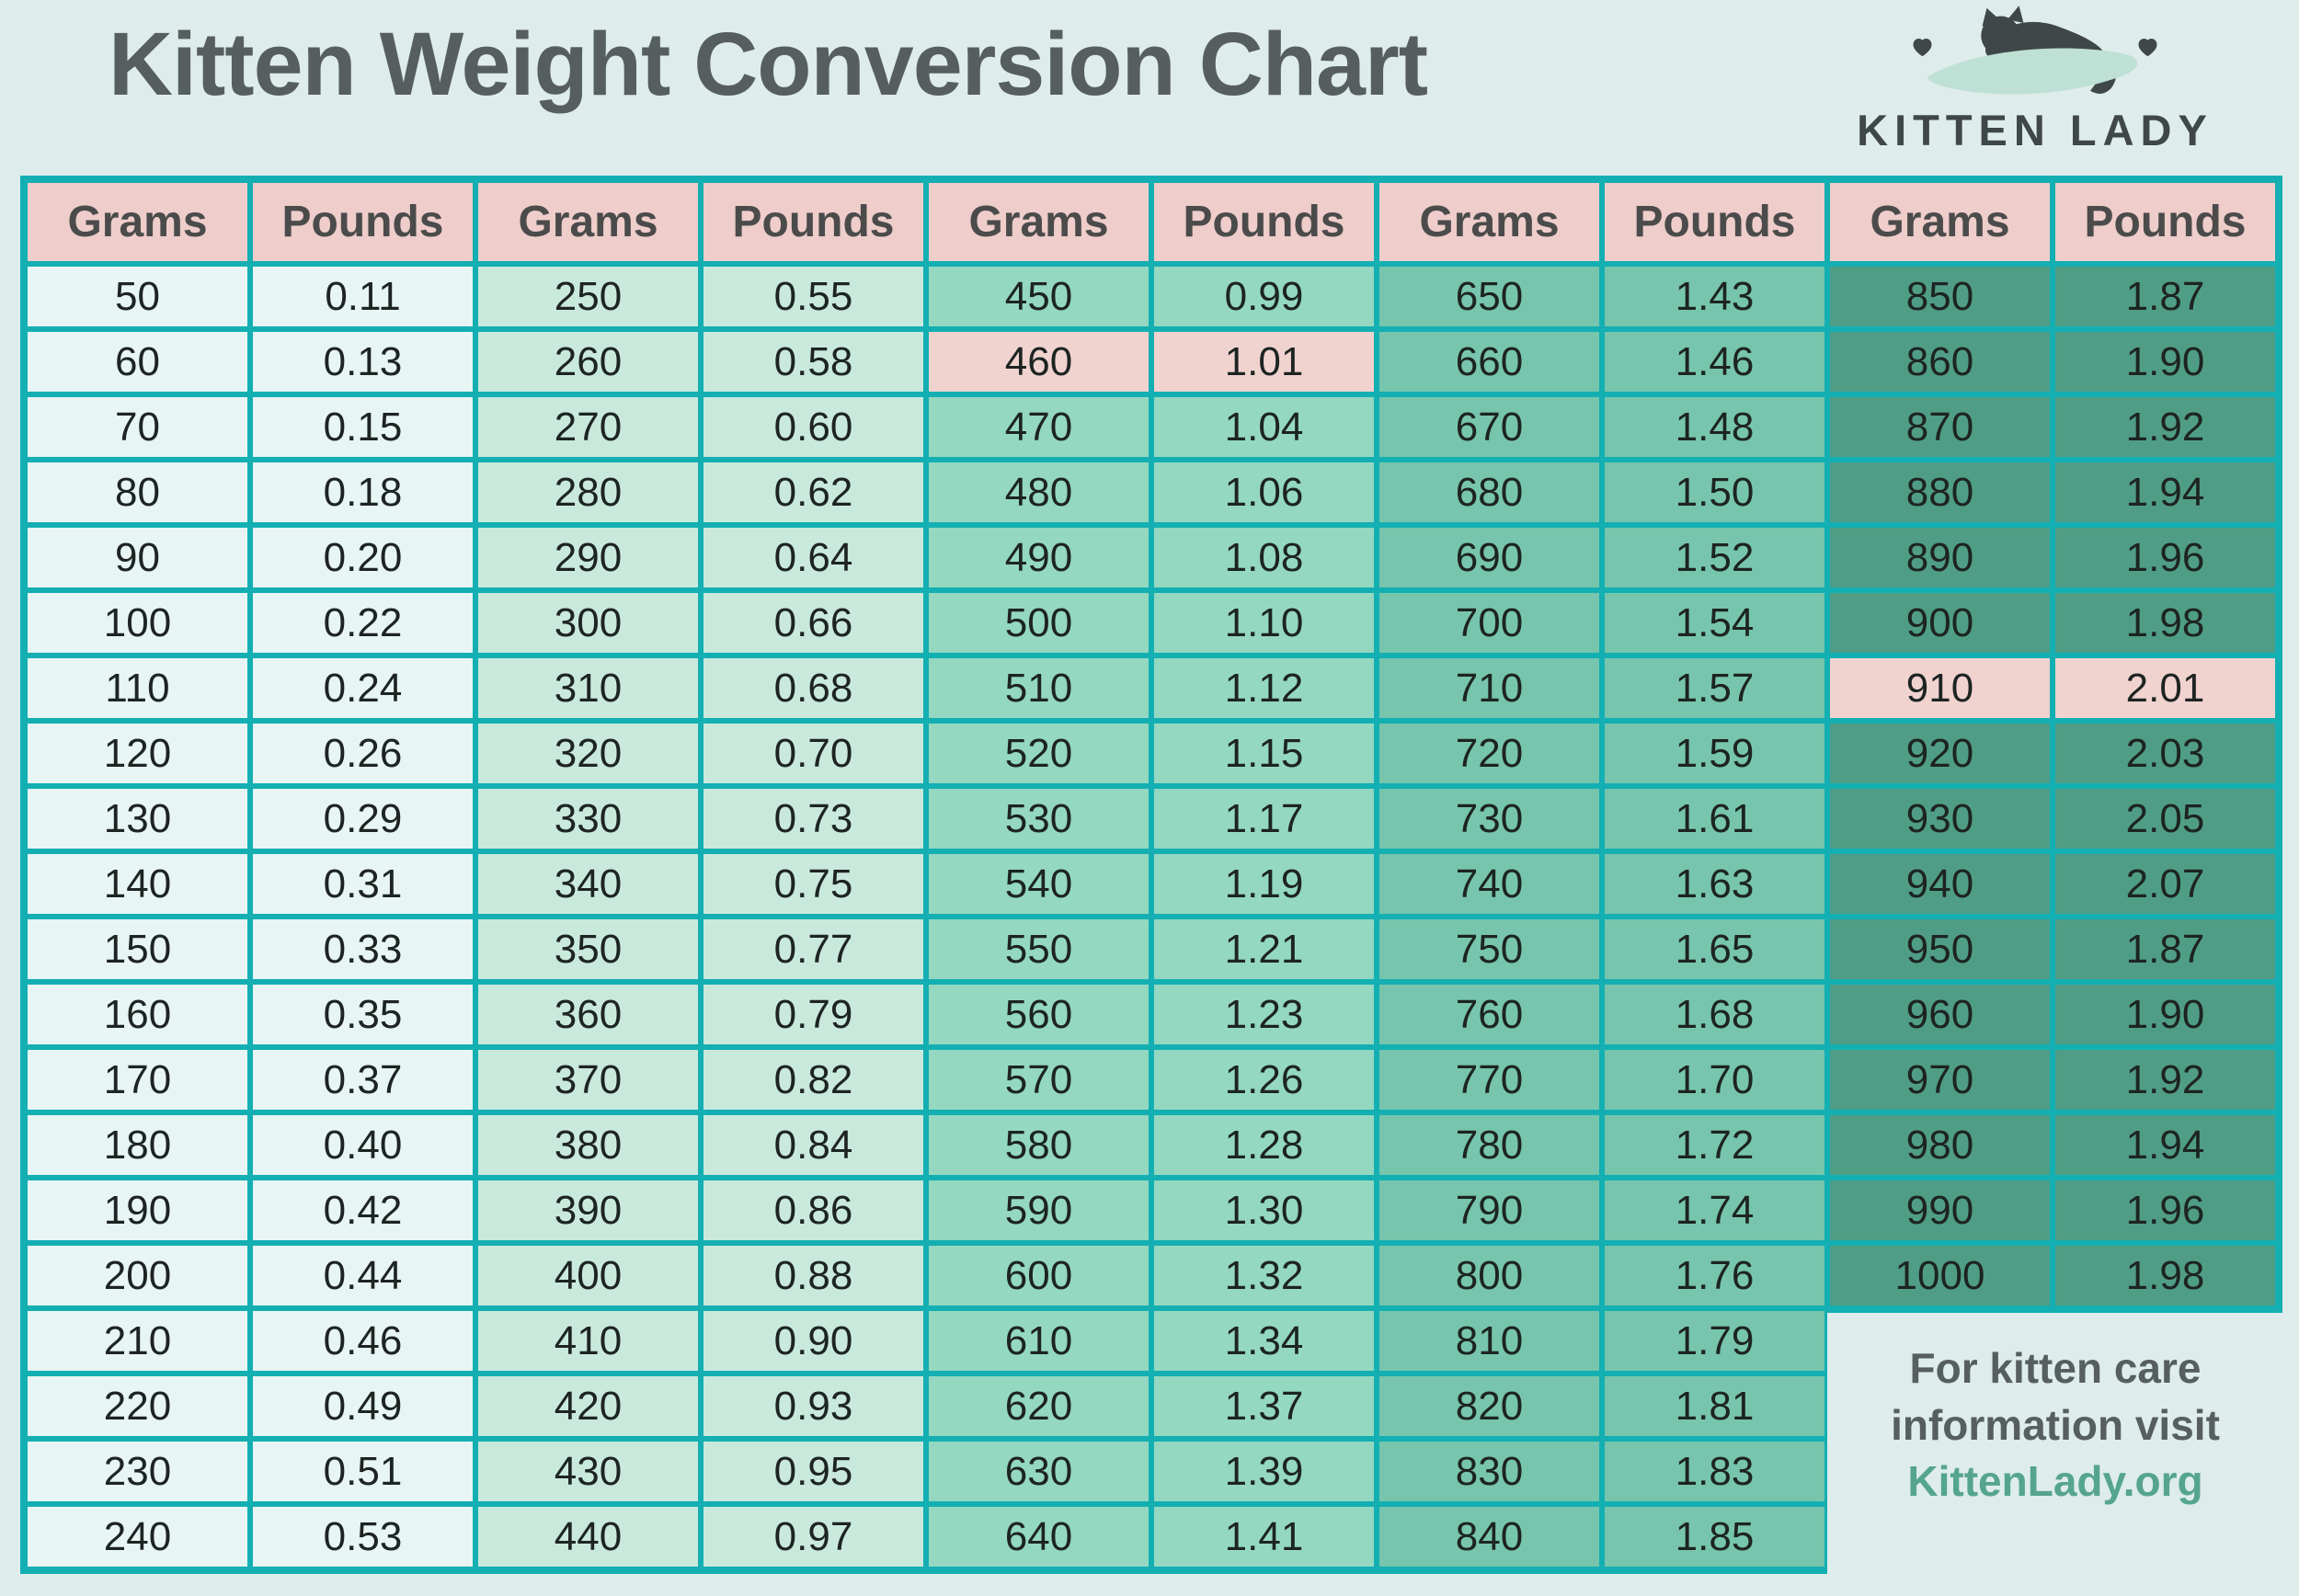  I want to click on pounds-cell: 1.63, so click(1715, 884).